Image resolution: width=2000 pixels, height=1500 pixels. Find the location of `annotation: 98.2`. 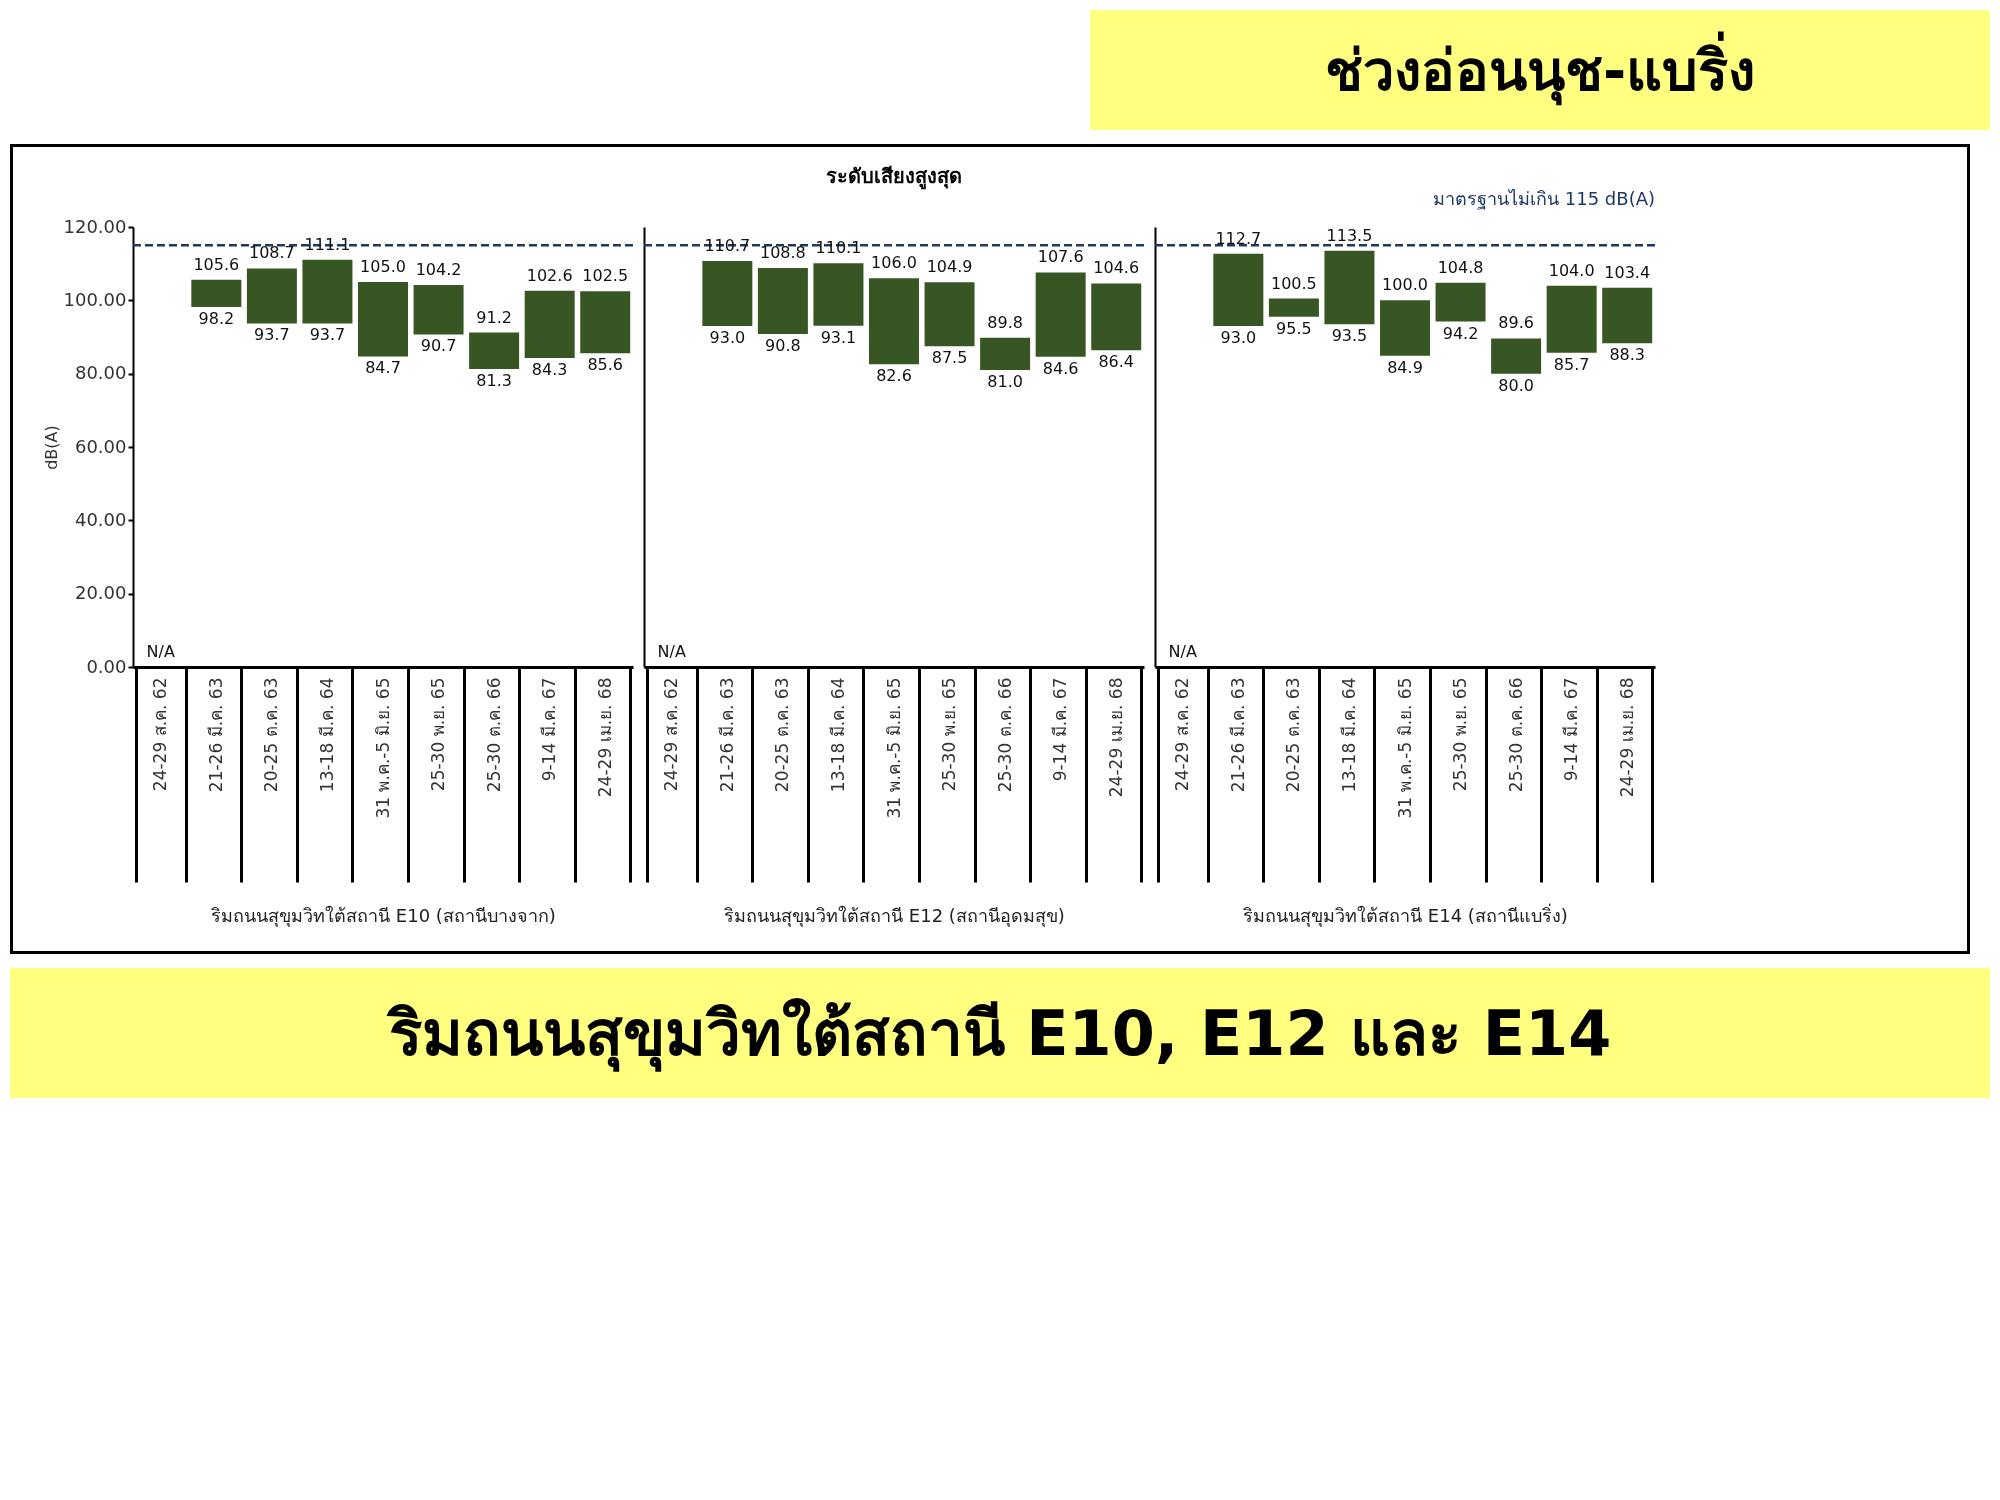

annotation: 98.2 is located at coordinates (216, 318).